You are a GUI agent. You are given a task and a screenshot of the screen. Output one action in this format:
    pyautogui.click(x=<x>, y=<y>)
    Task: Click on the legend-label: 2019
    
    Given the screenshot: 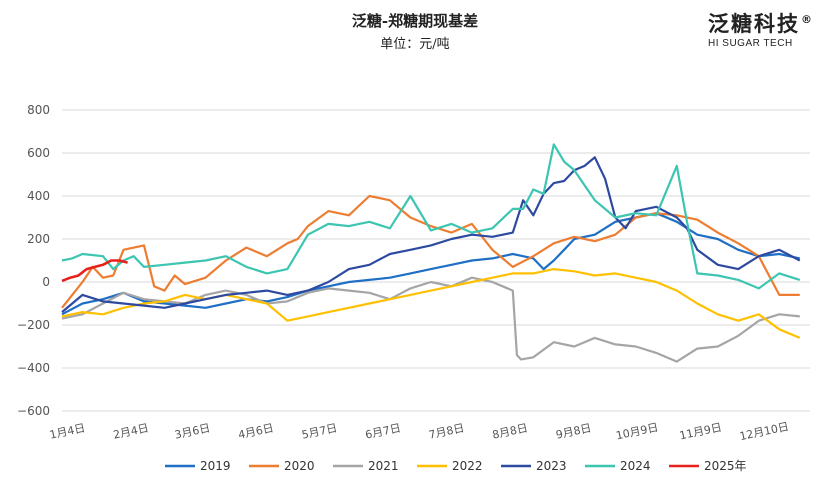 What is the action you would take?
    pyautogui.click(x=215, y=466)
    